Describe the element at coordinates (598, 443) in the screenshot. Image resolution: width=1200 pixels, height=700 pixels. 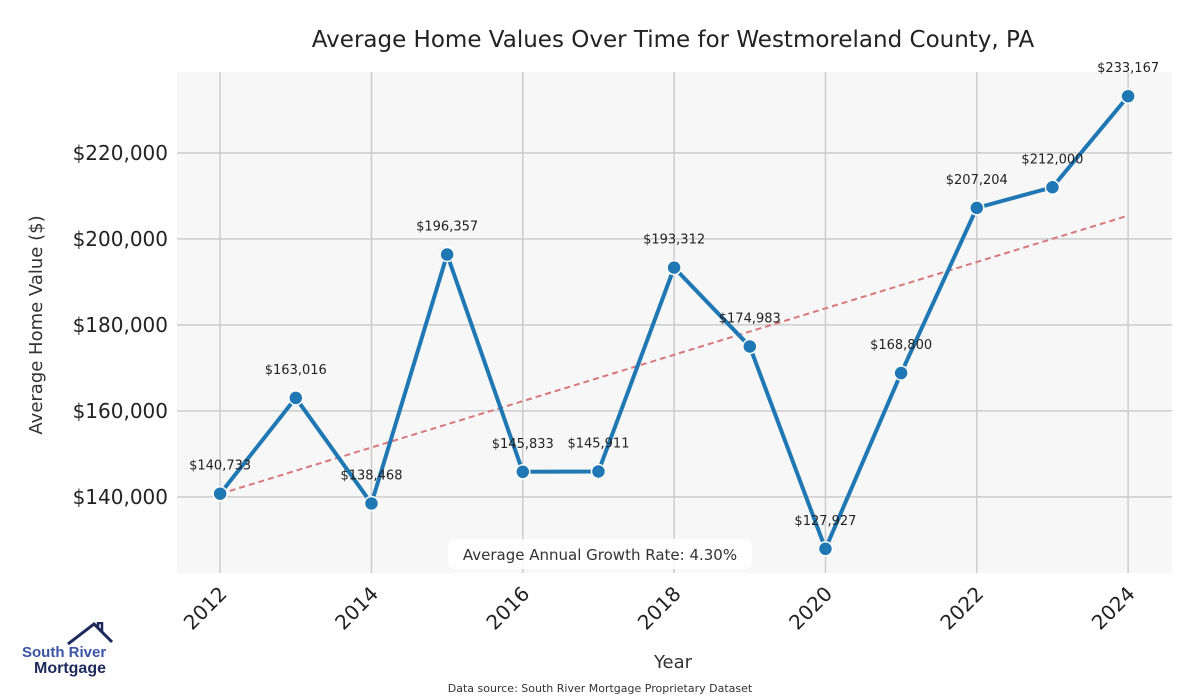
I see `data-label: $145,911` at that location.